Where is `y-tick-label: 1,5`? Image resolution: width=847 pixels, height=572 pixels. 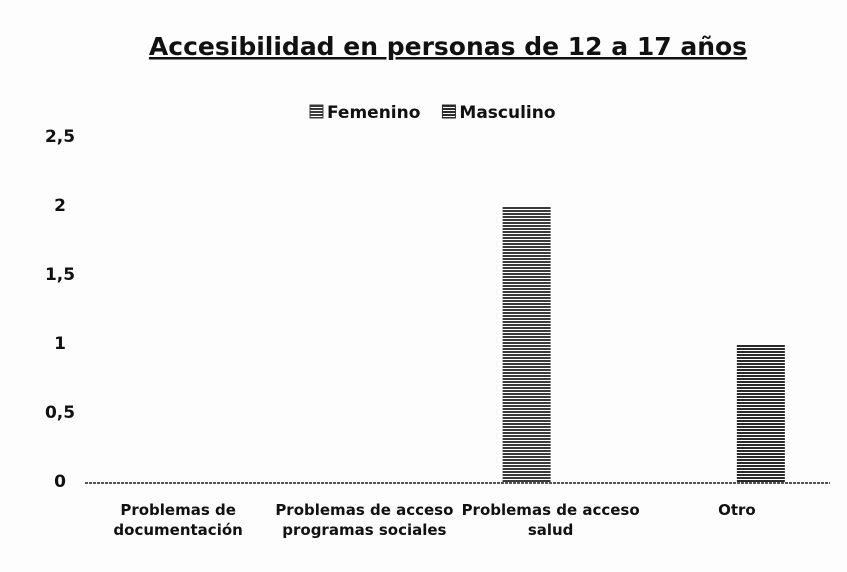
y-tick-label: 1,5 is located at coordinates (60, 275).